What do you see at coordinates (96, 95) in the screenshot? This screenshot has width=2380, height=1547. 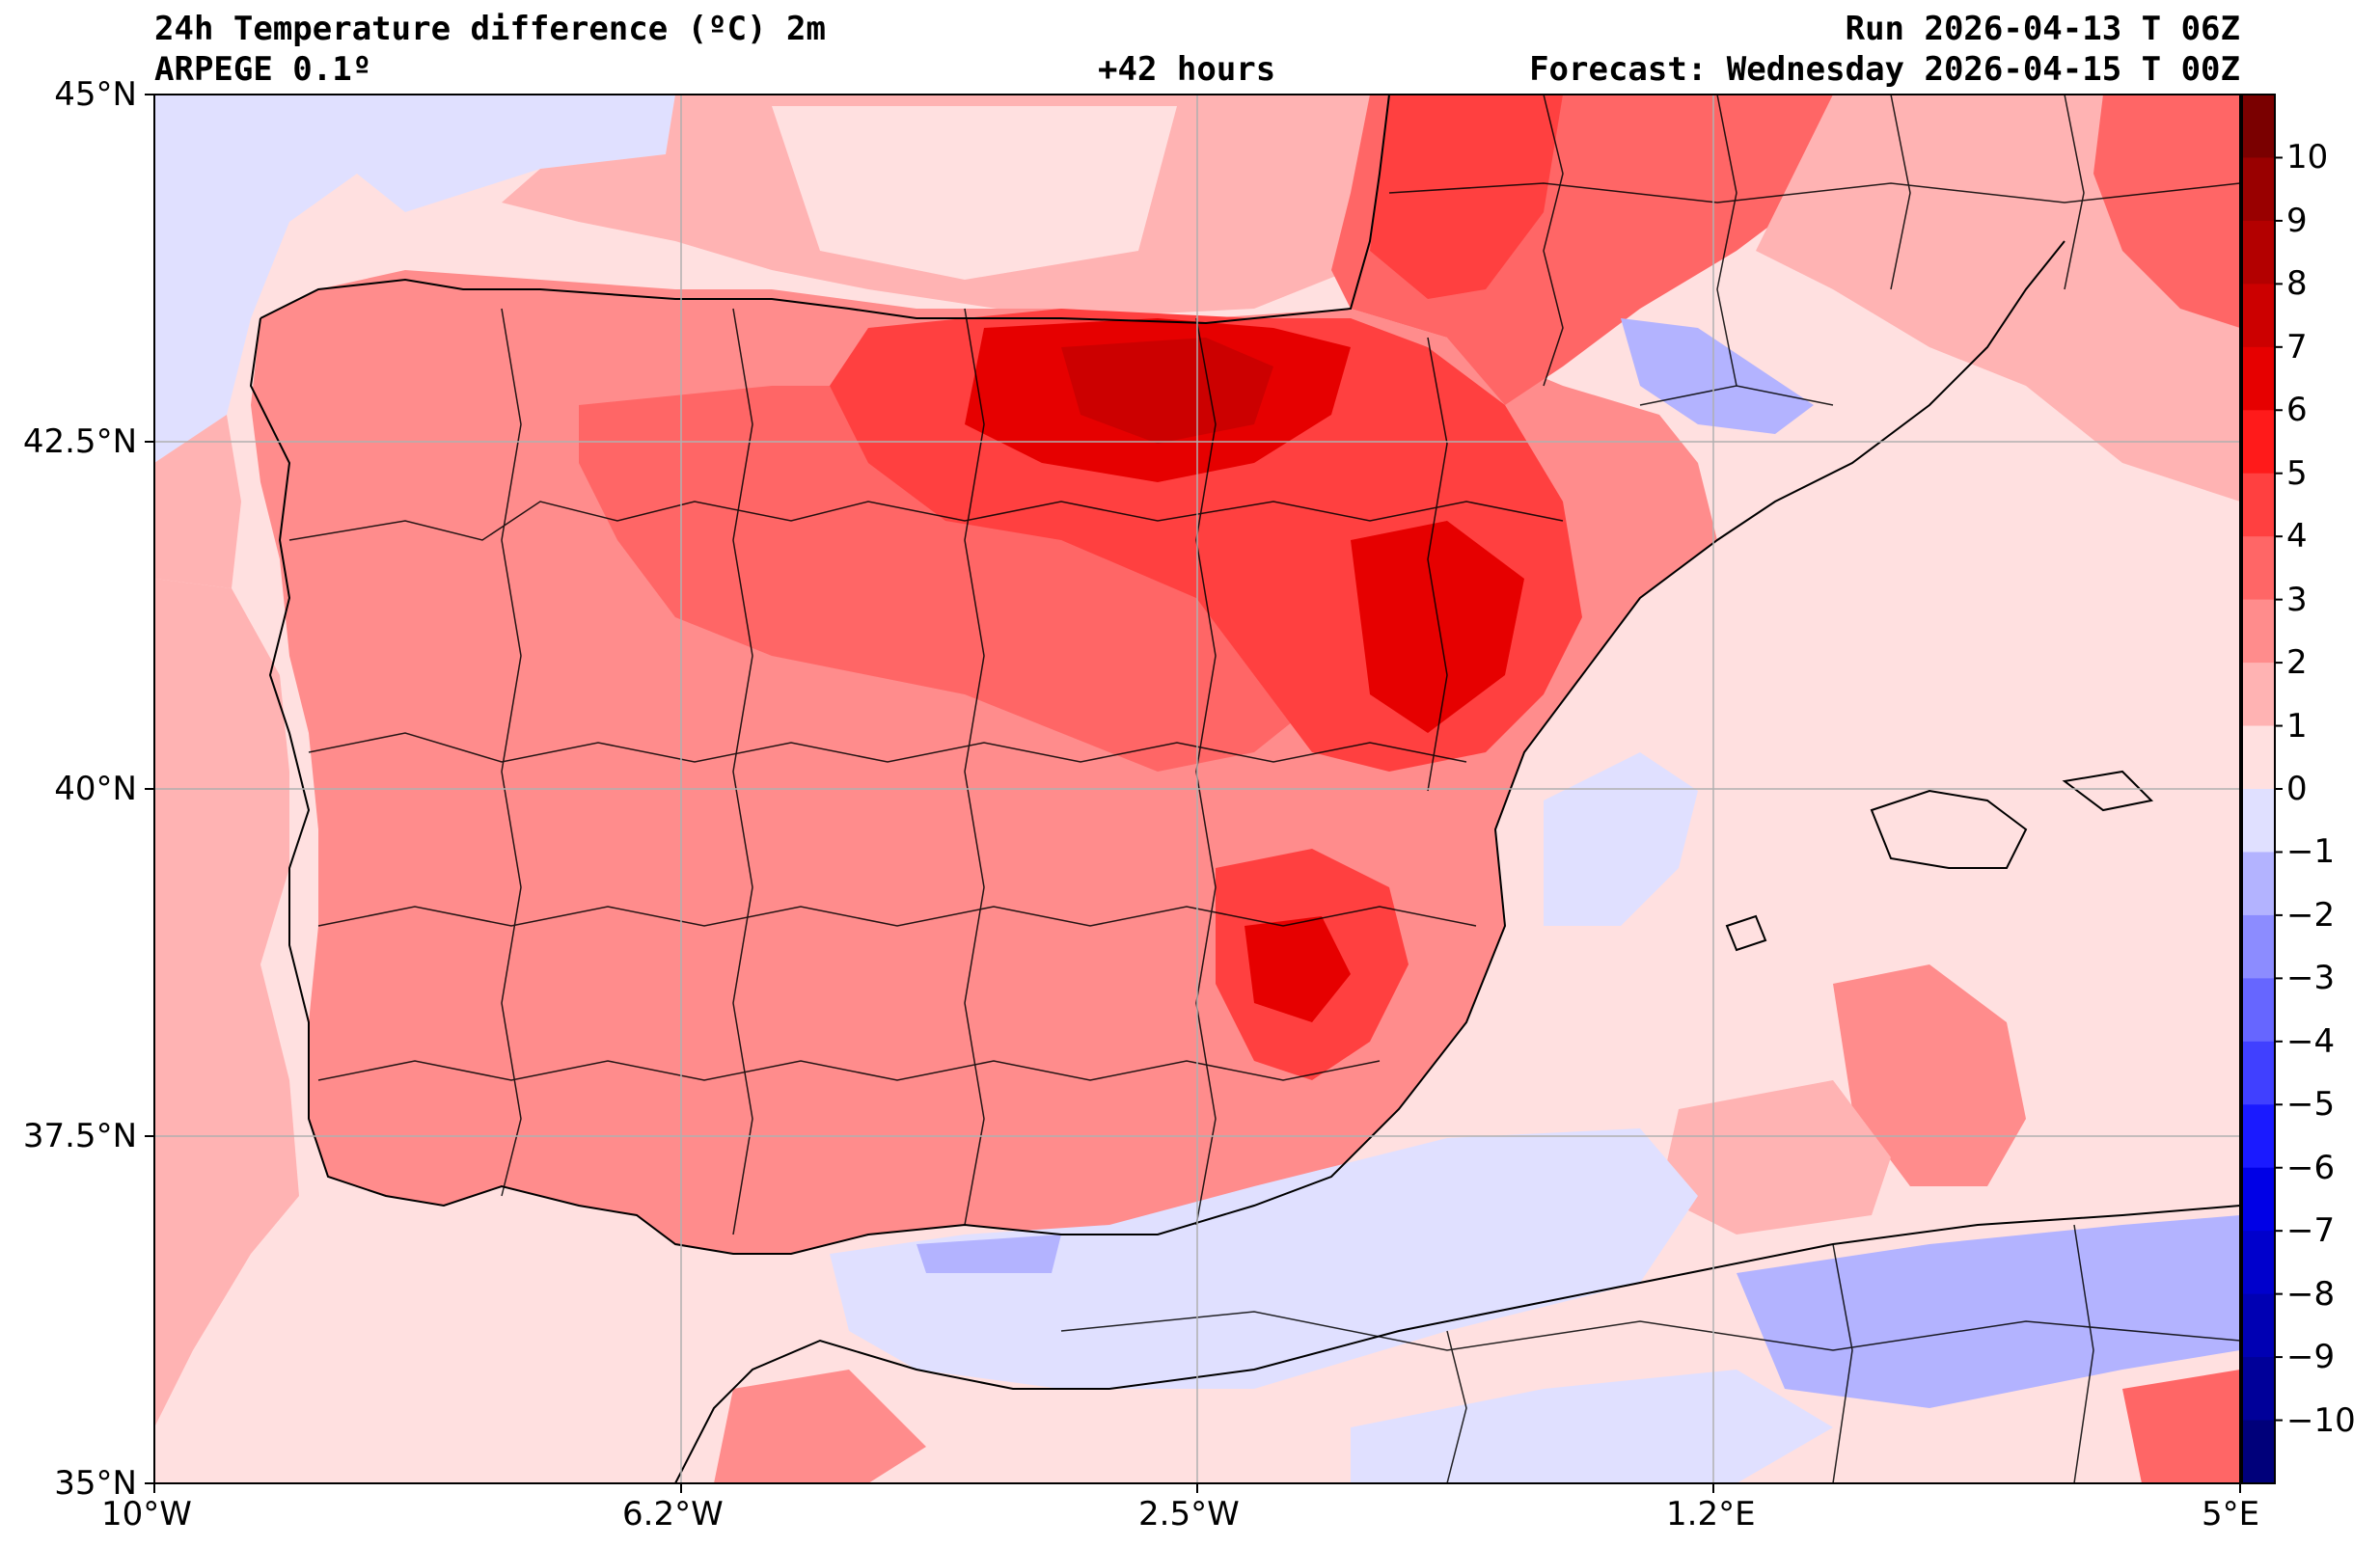 I see `lat-label-45n: 45°N` at bounding box center [96, 95].